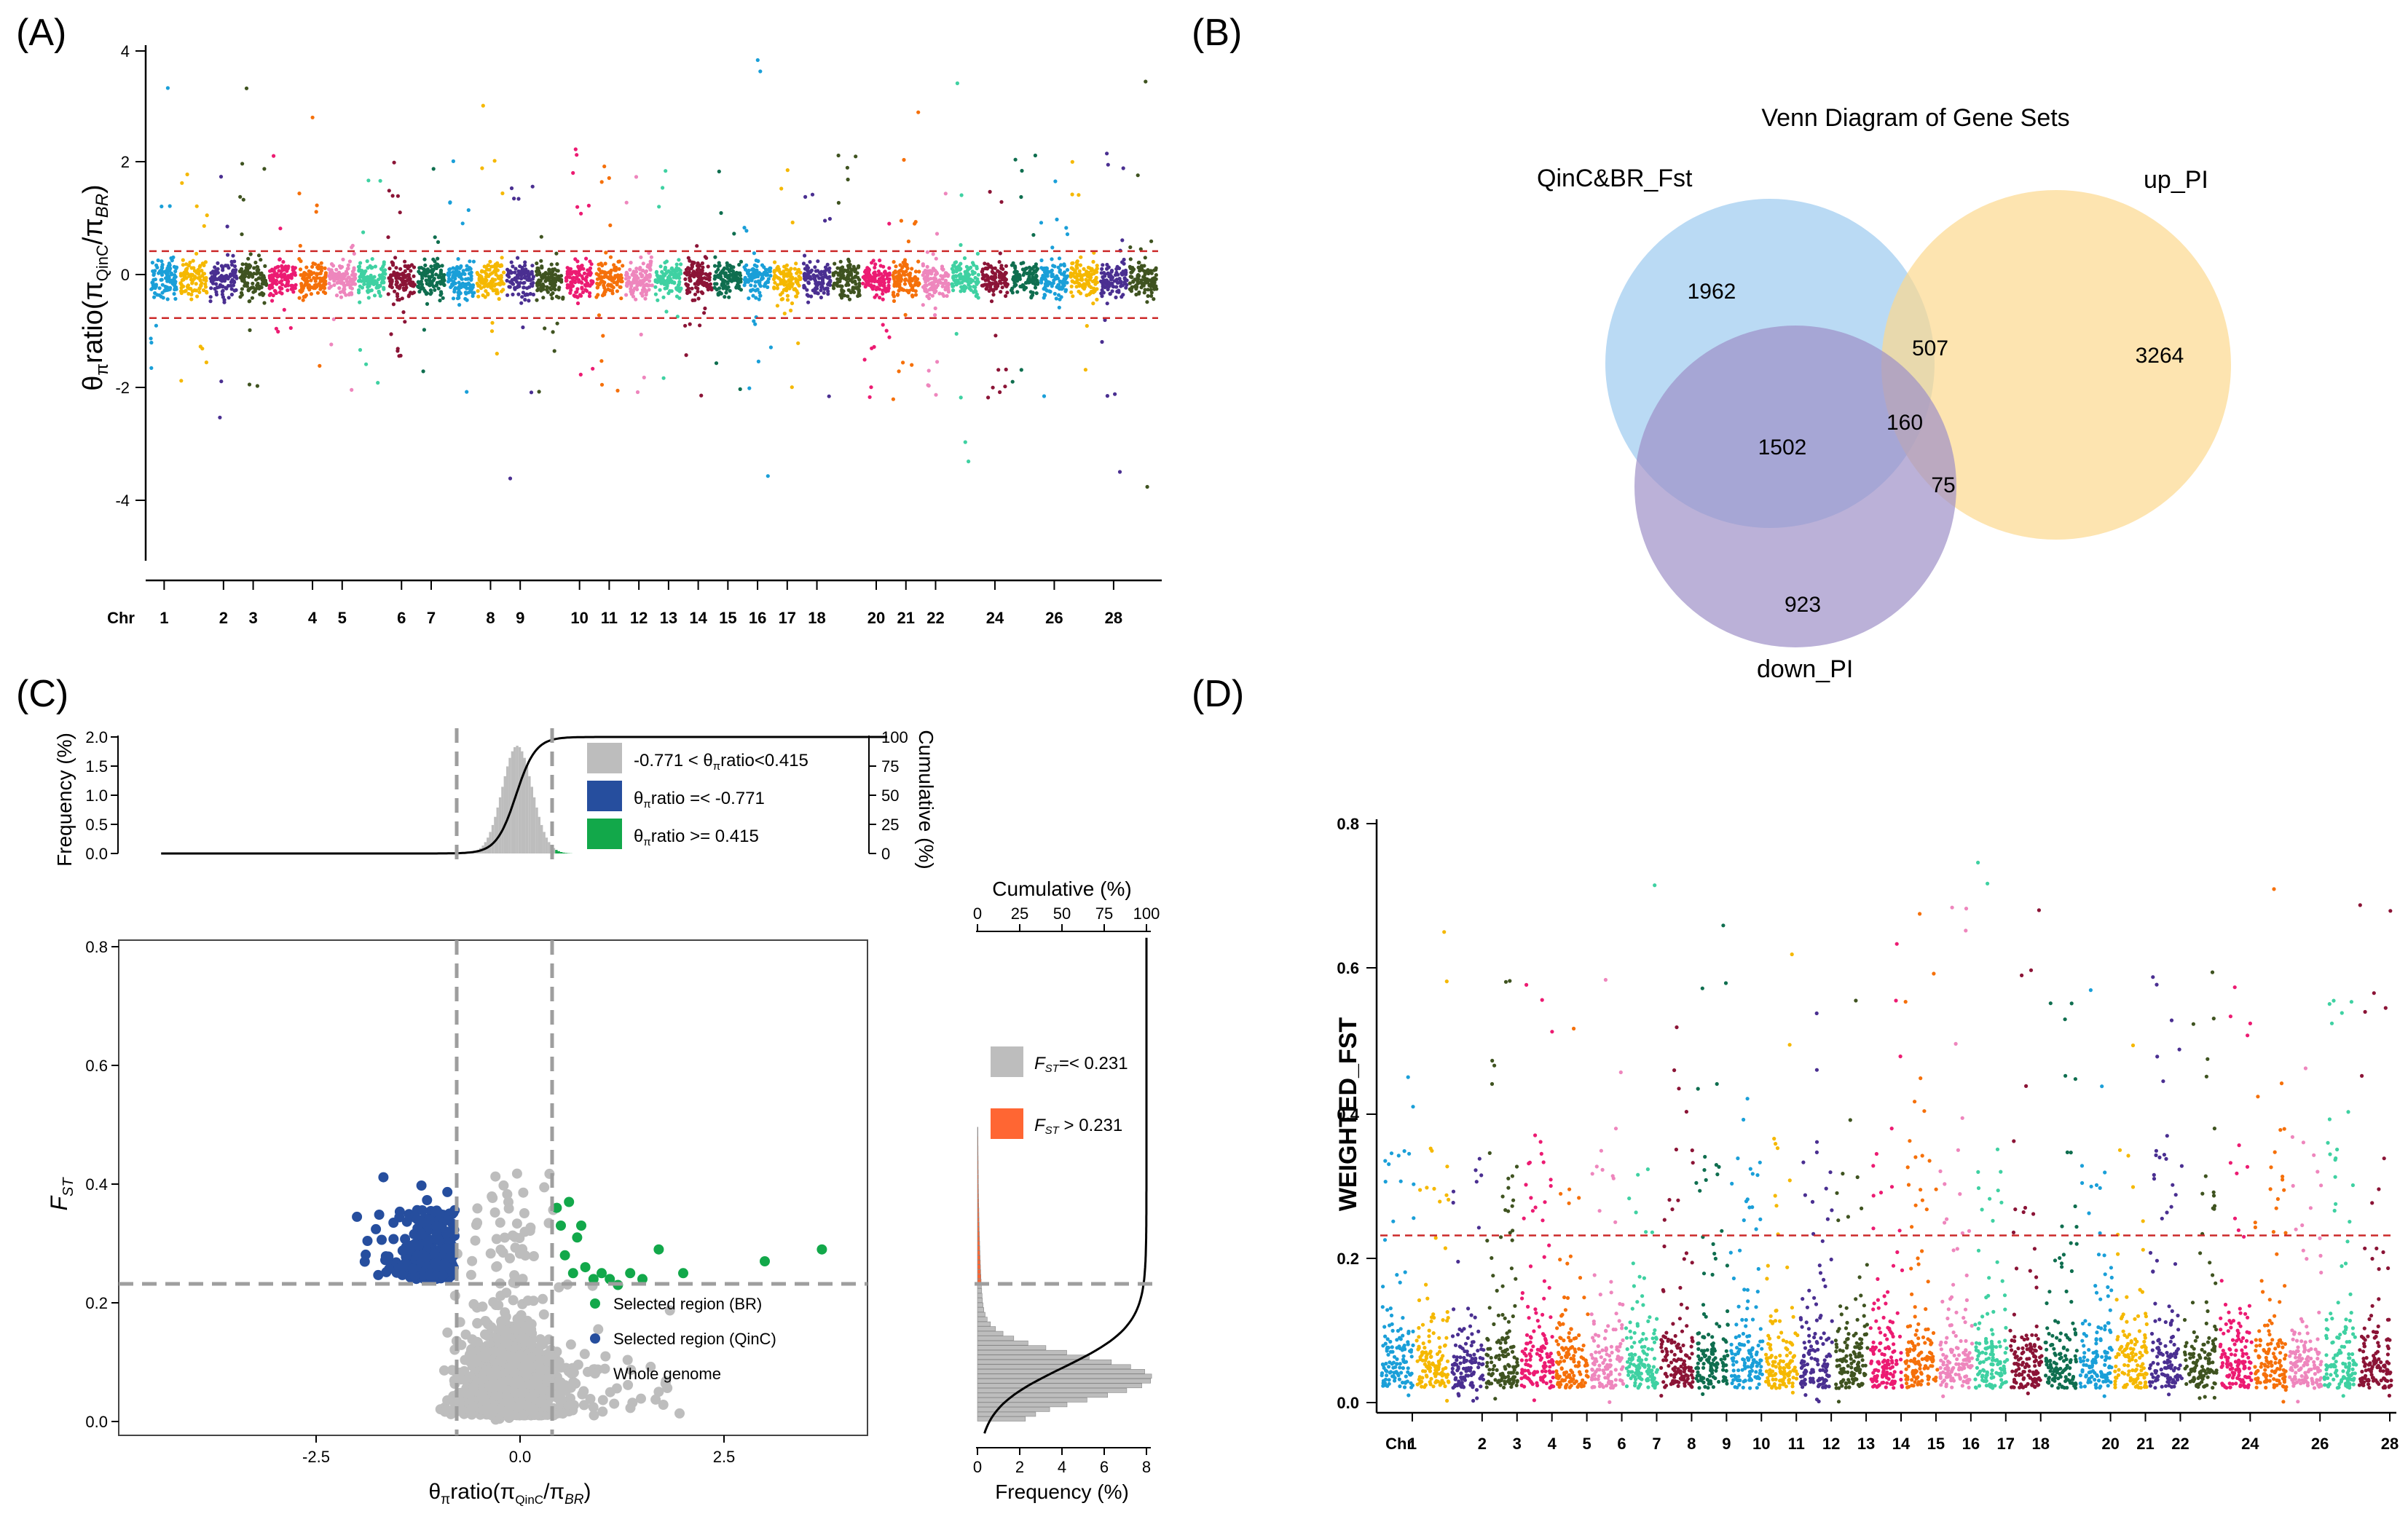 Image resolution: width=2408 pixels, height=1522 pixels. I want to click on a-xtick-label: 21, so click(906, 618).